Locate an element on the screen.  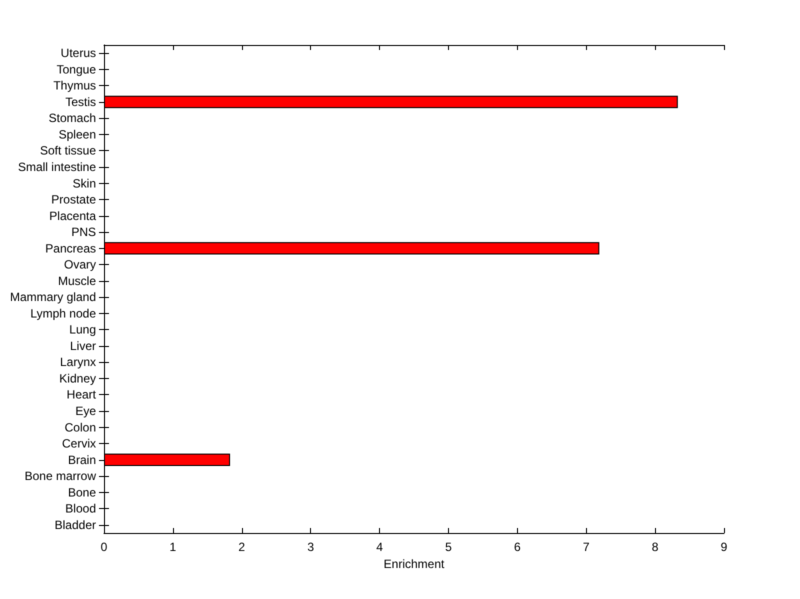
y-tick-label: Soft tissue is located at coordinates (68, 151).